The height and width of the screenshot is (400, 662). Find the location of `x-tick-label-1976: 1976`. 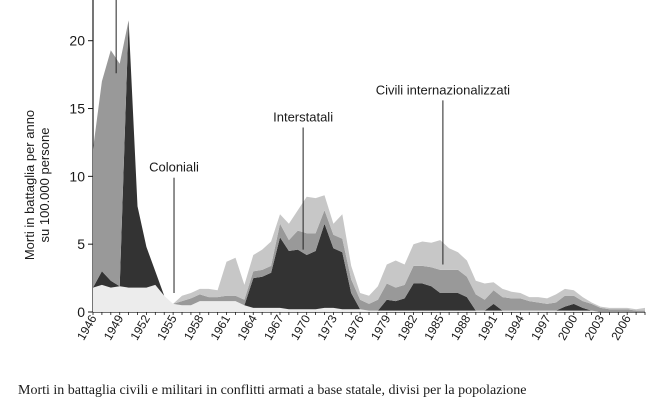

x-tick-label-1976: 1976 is located at coordinates (354, 327).